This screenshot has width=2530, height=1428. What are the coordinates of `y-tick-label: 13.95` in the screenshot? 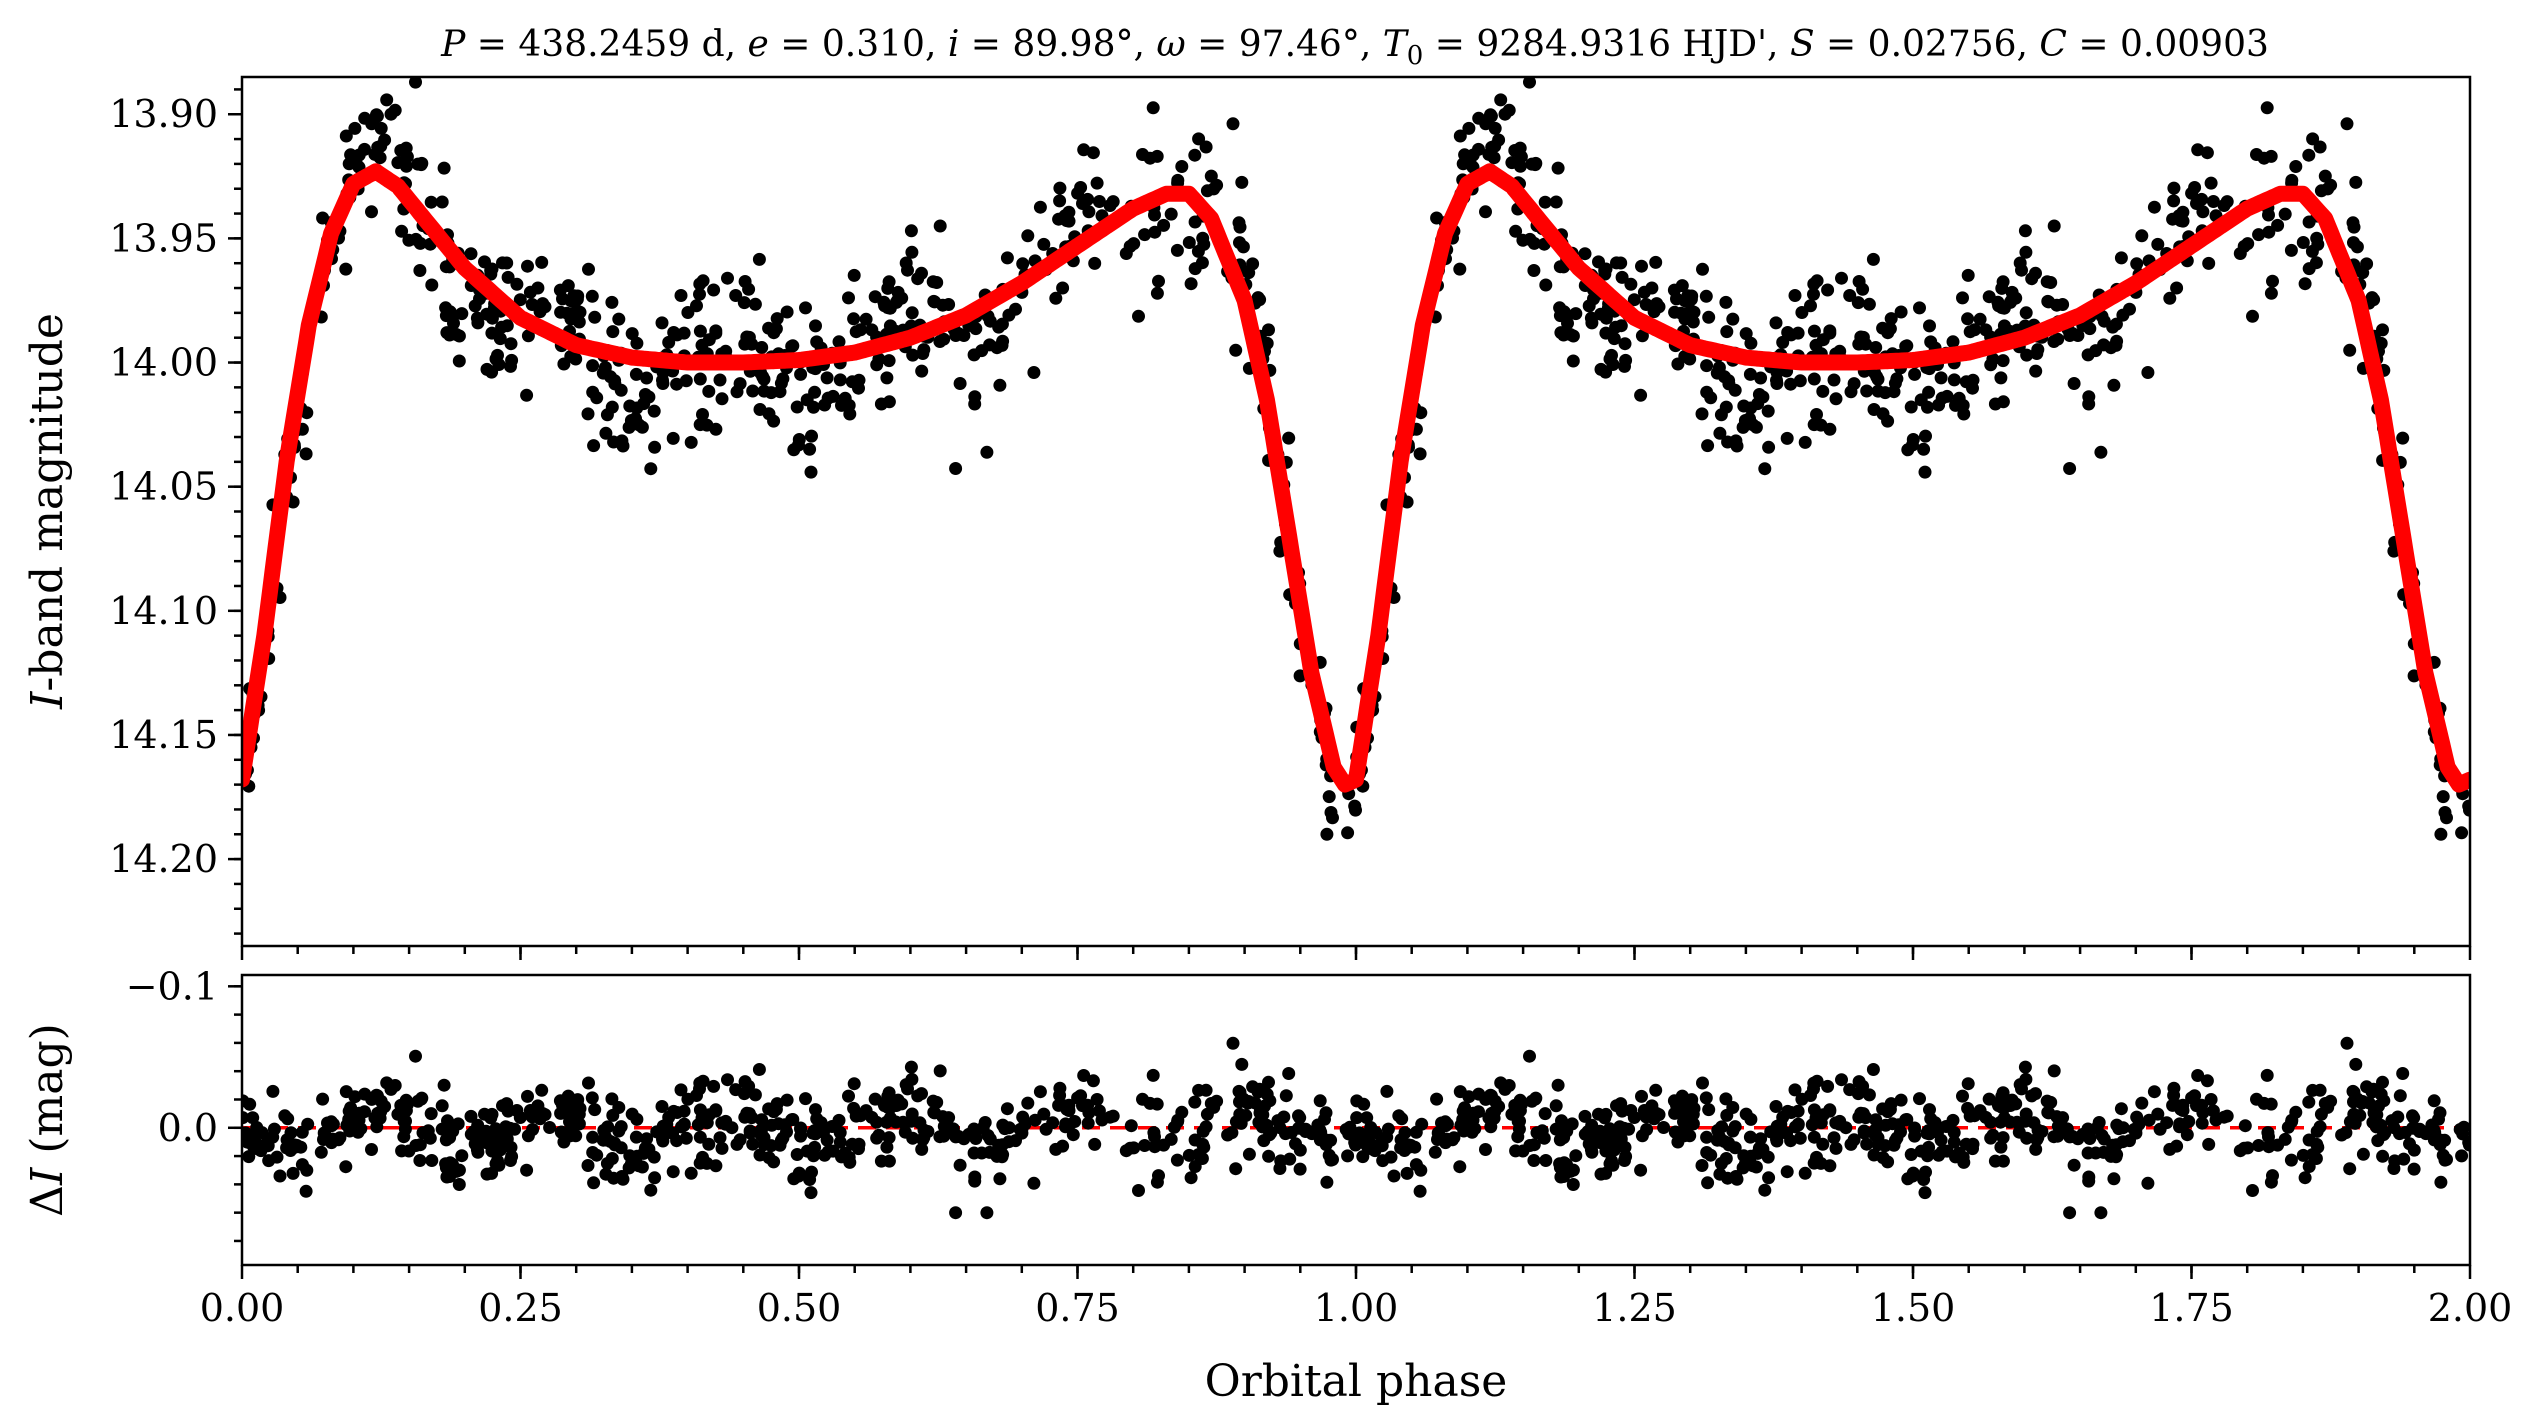 It's located at (163, 238).